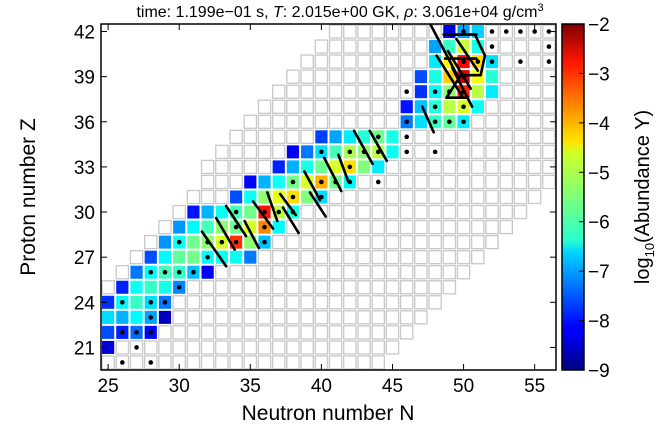 The image size is (664, 442). I want to click on title-rho-exponent: 3, so click(540, 8).